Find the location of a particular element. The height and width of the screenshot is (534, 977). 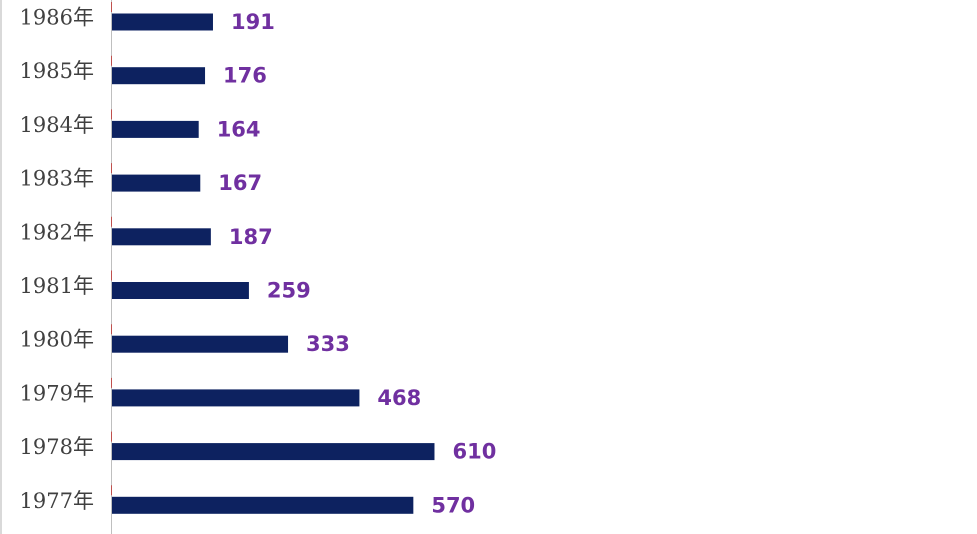

value-label: 187 is located at coordinates (251, 237).